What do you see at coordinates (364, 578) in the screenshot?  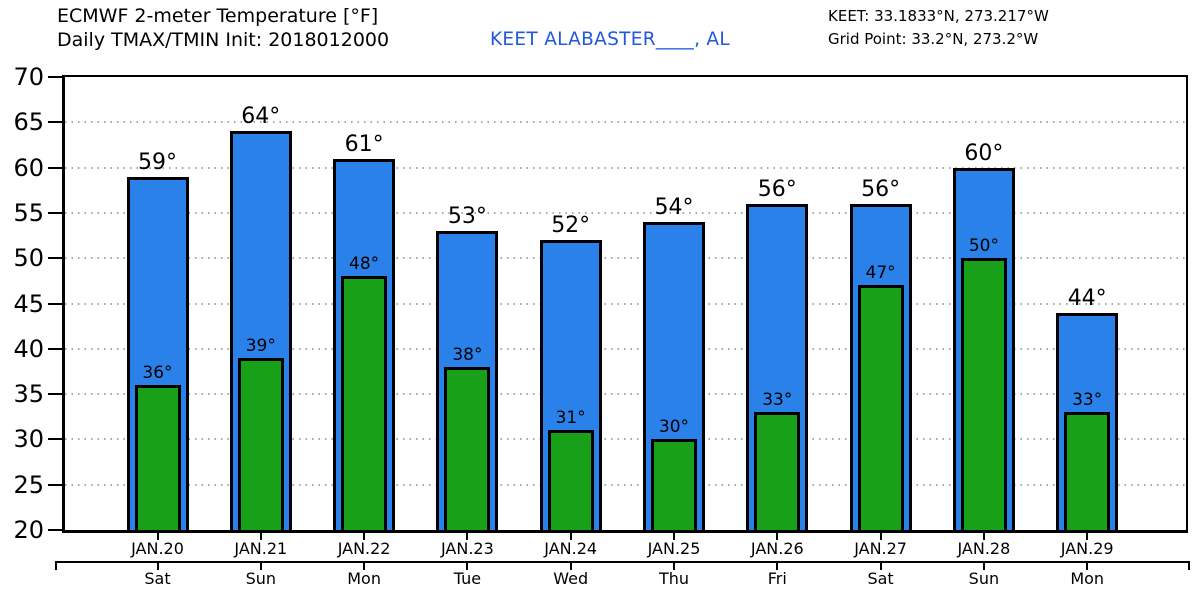 I see `weekday-label-2: Mon` at bounding box center [364, 578].